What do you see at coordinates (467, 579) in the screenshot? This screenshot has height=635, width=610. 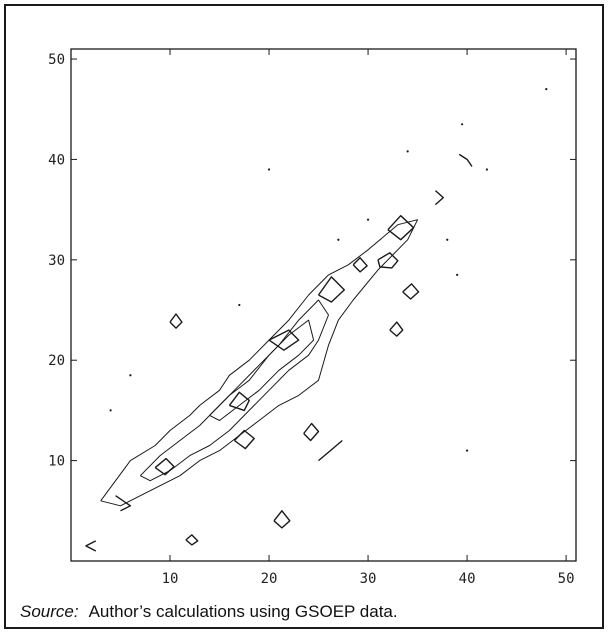 I see `x-tick-label-40: 40` at bounding box center [467, 579].